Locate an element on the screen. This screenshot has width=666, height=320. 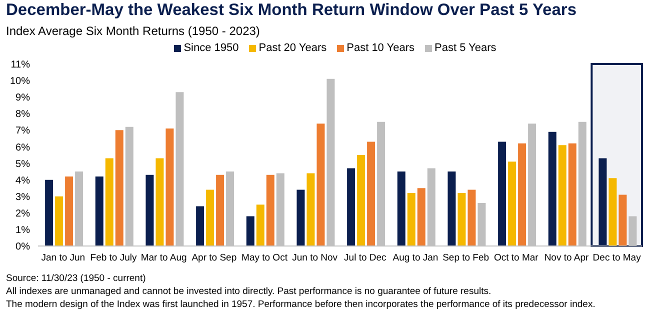
x-tick-label: Aug to Jan is located at coordinates (415, 258).